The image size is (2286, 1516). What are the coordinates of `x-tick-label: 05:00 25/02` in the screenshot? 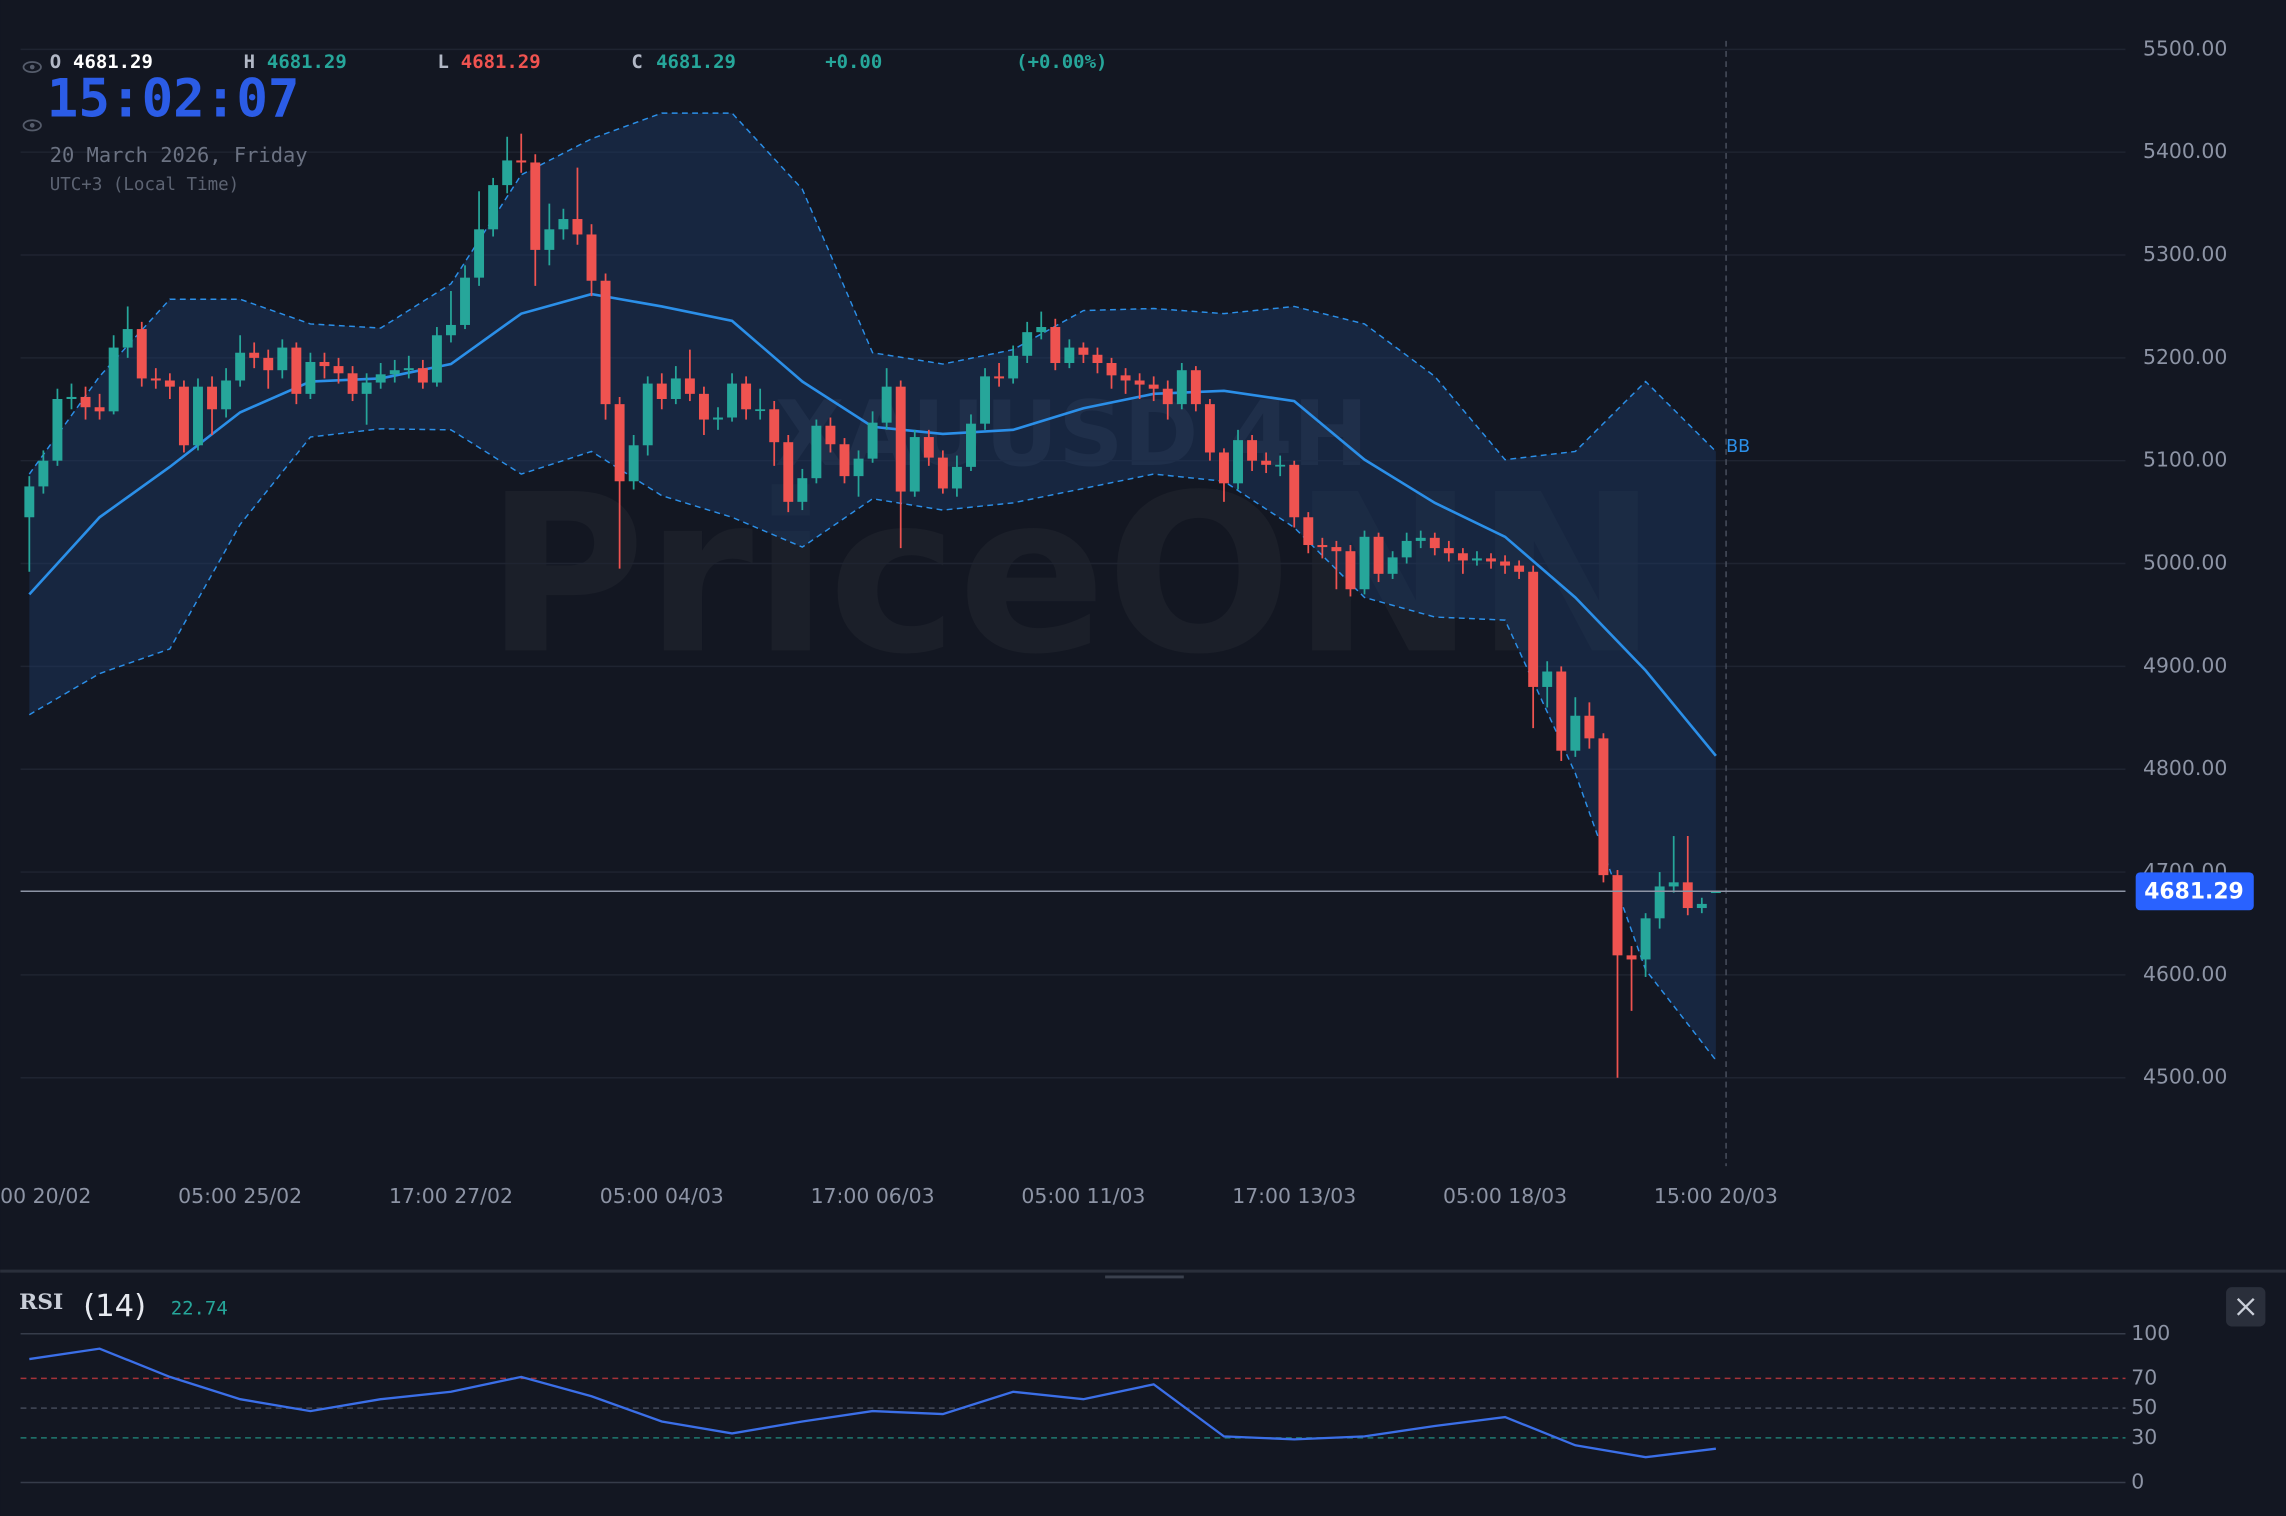 It's located at (240, 1196).